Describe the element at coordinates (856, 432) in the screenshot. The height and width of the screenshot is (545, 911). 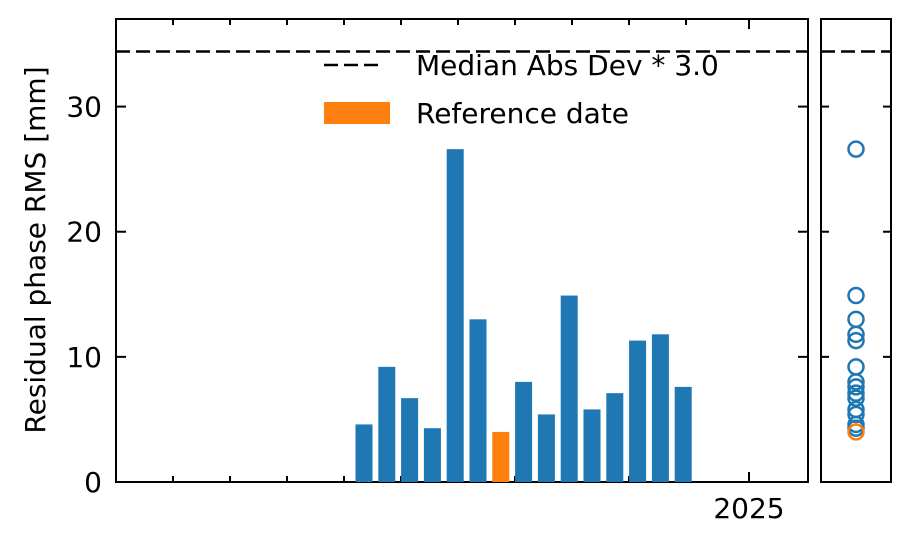
I see `side-point-reference` at that location.